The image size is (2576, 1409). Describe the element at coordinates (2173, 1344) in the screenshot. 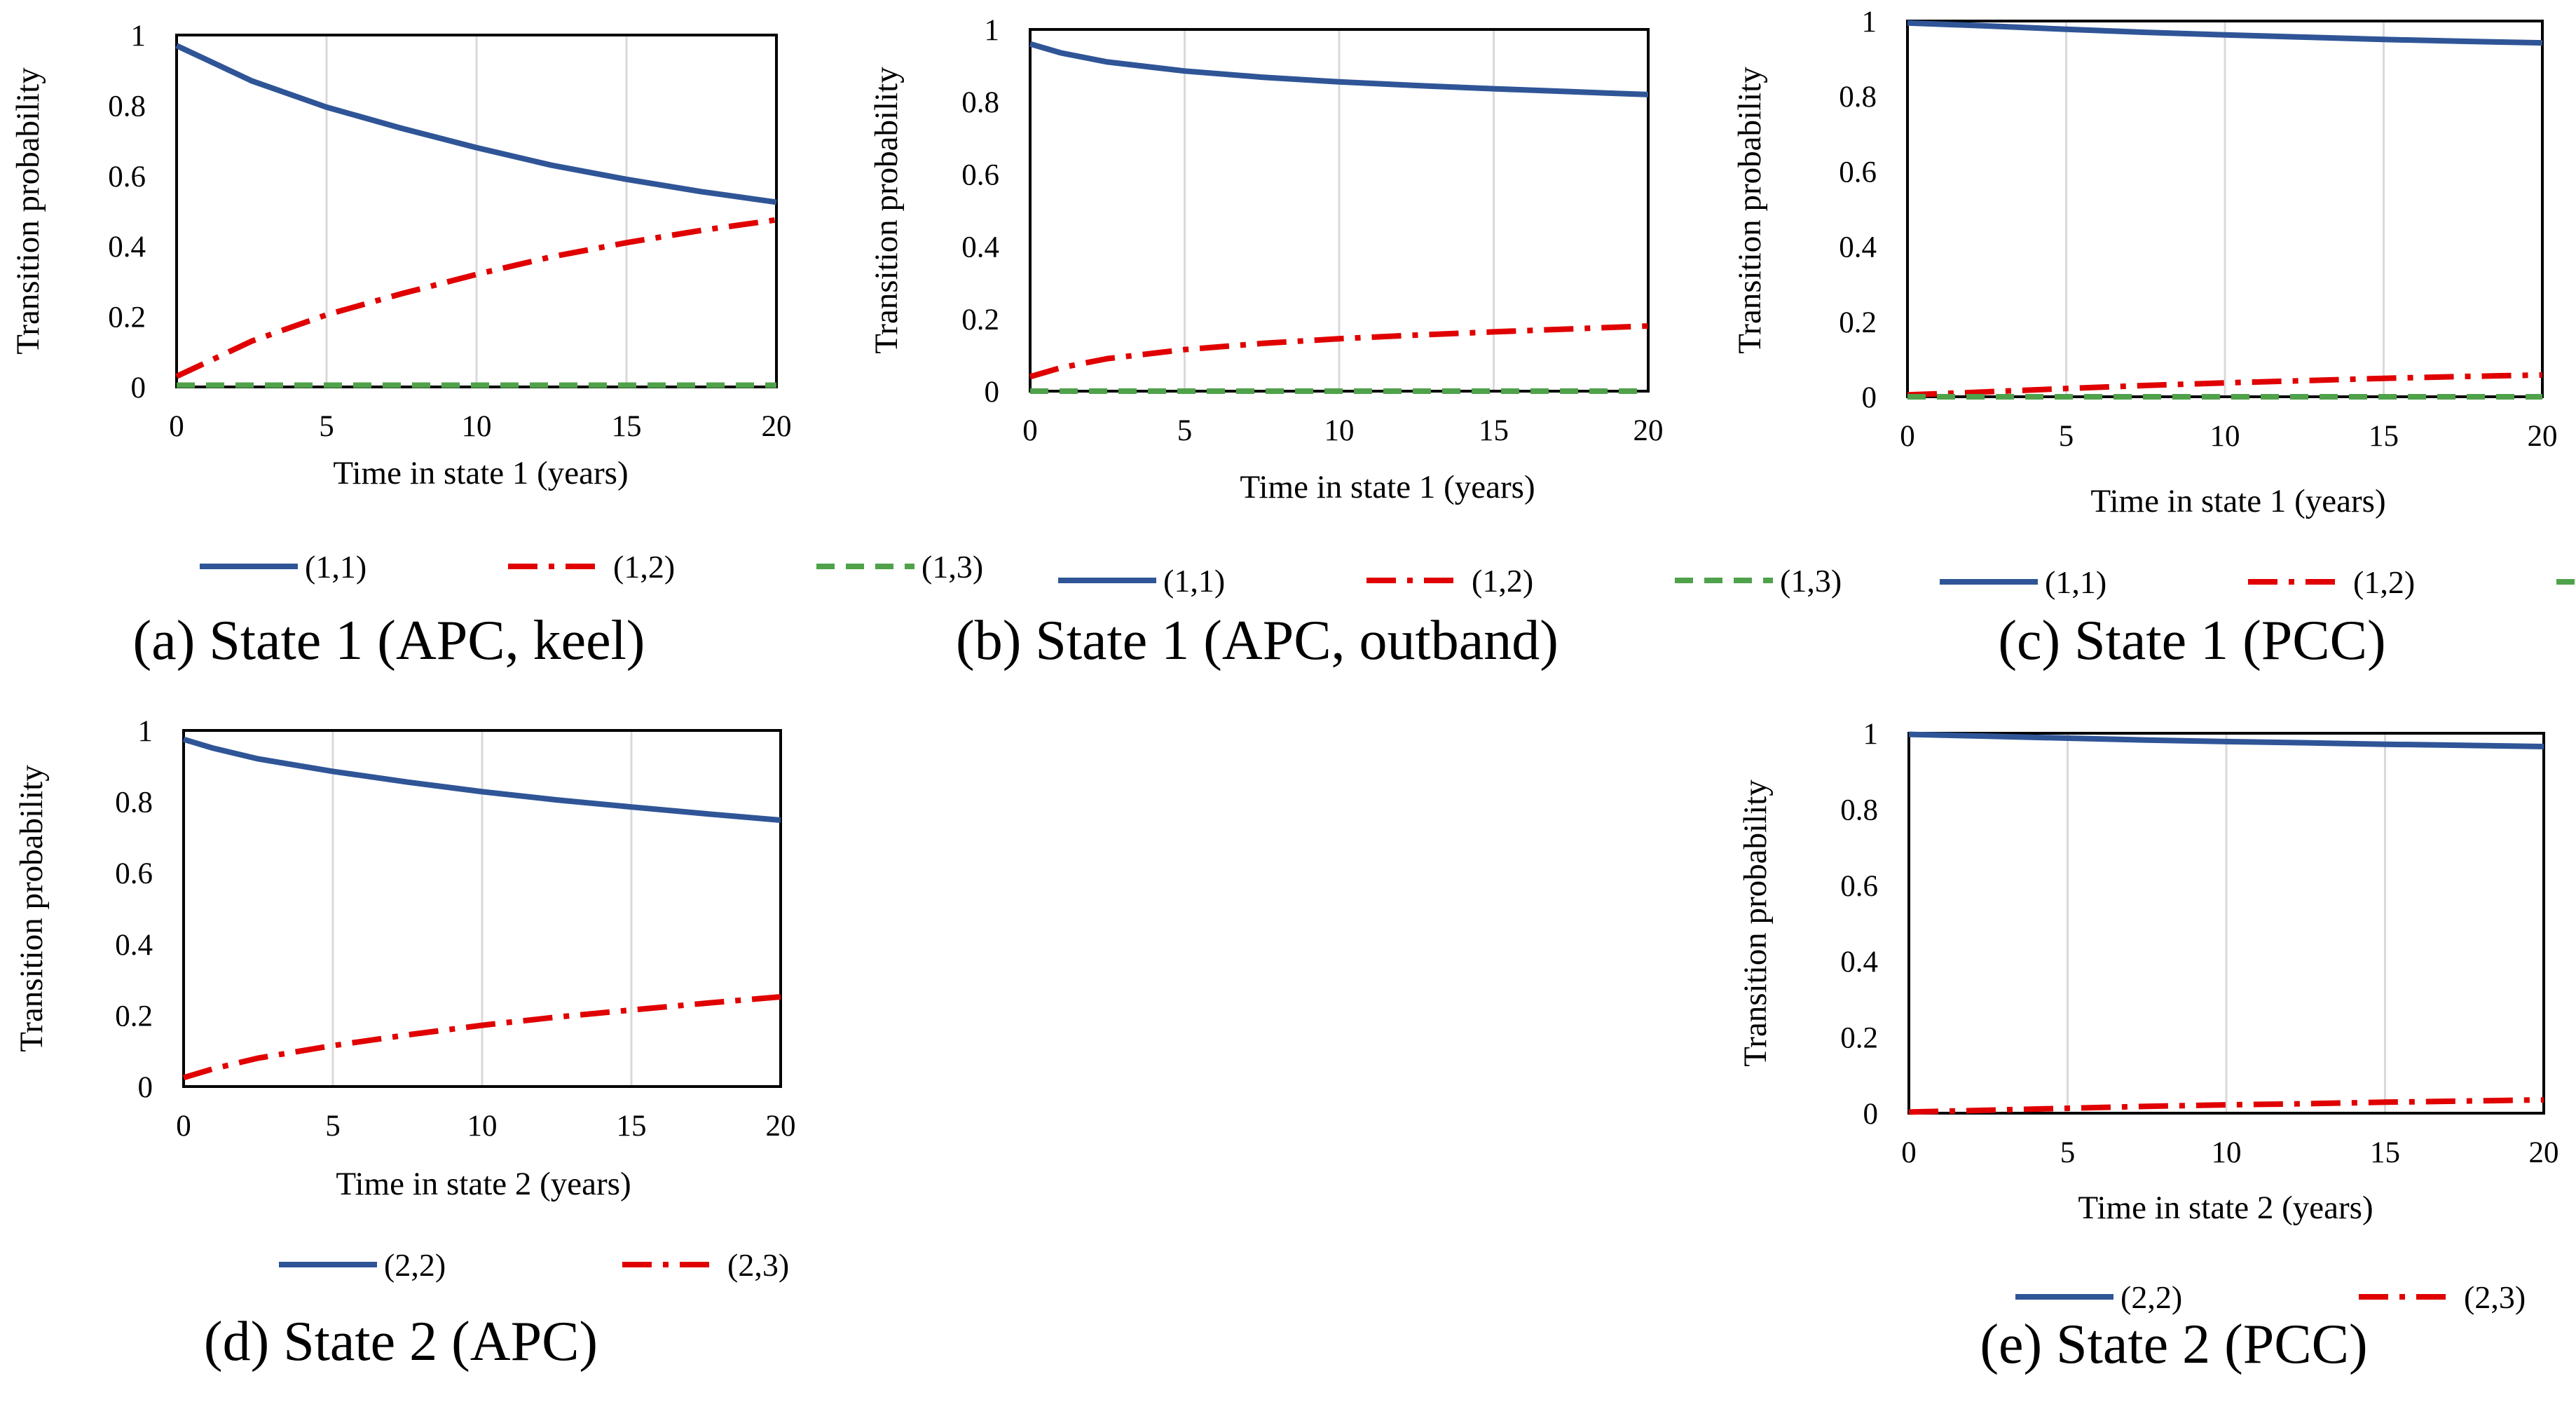

I see `panel-caption: (e) State 2 (PCC)` at that location.